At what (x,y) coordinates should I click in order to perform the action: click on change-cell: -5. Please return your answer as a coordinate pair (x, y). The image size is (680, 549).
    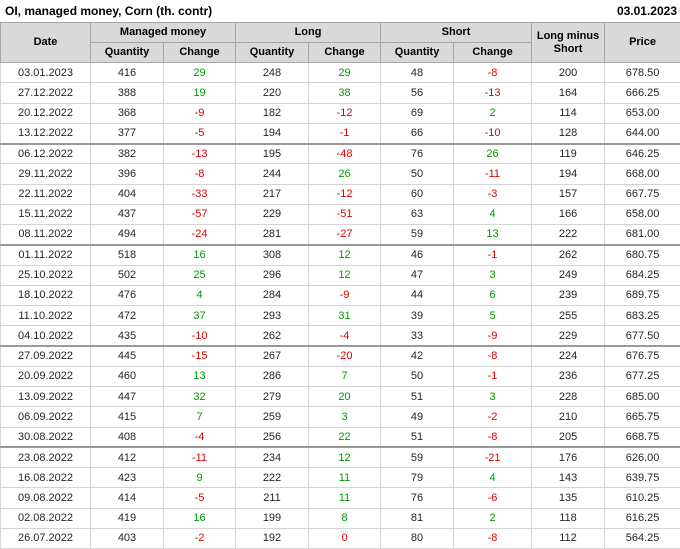
    Looking at the image, I should click on (200, 498).